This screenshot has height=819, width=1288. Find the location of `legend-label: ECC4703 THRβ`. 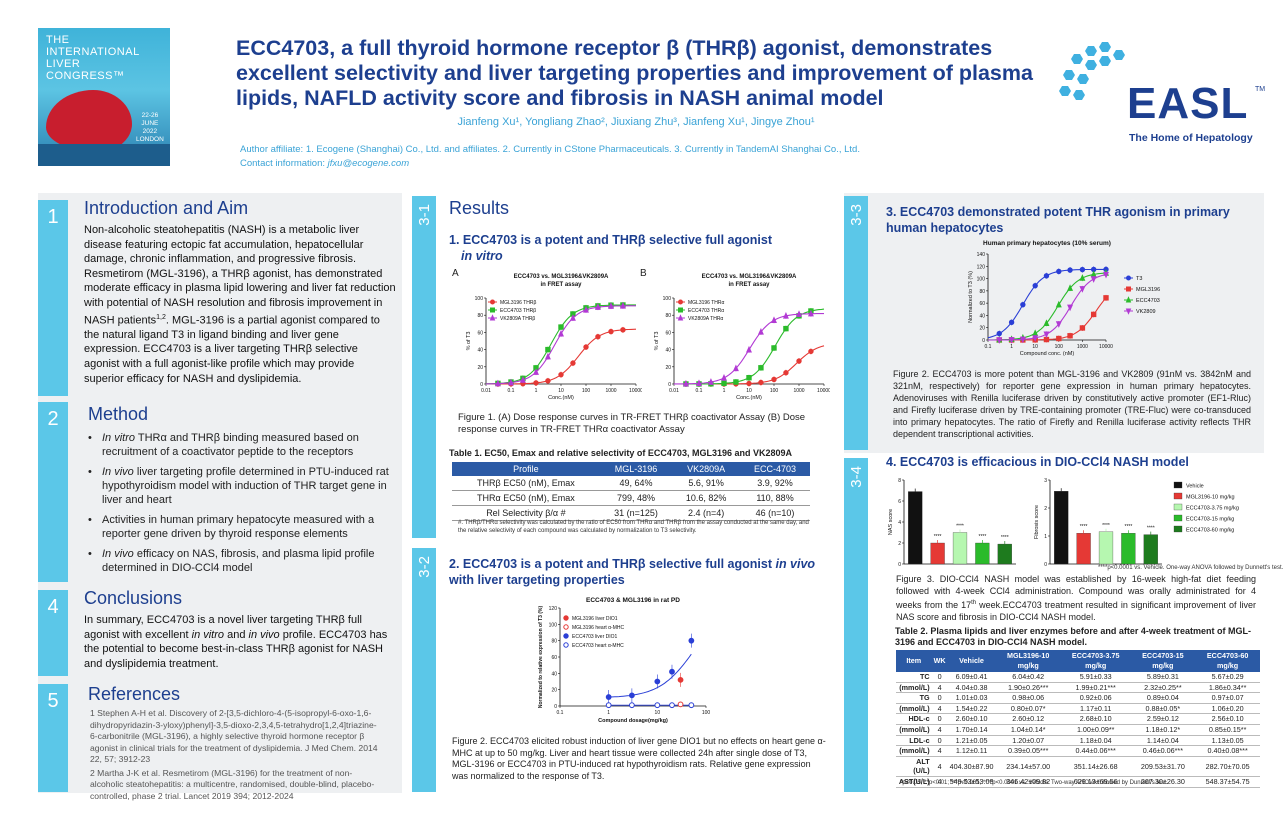

legend-label: ECC4703 THRβ is located at coordinates (518, 311).